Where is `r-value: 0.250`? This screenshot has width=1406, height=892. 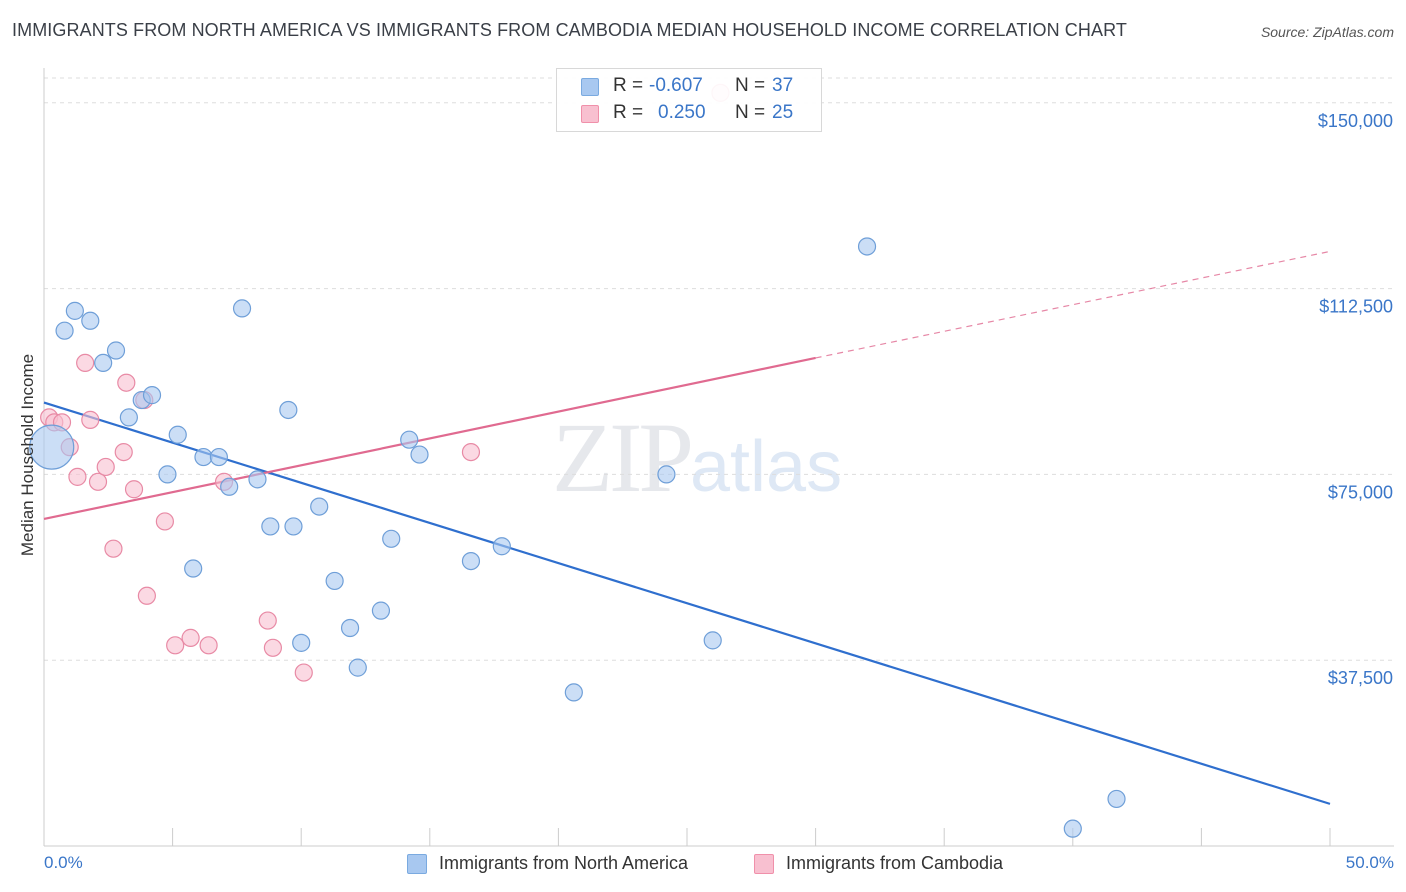
r-value: 0.250 is located at coordinates (682, 112).